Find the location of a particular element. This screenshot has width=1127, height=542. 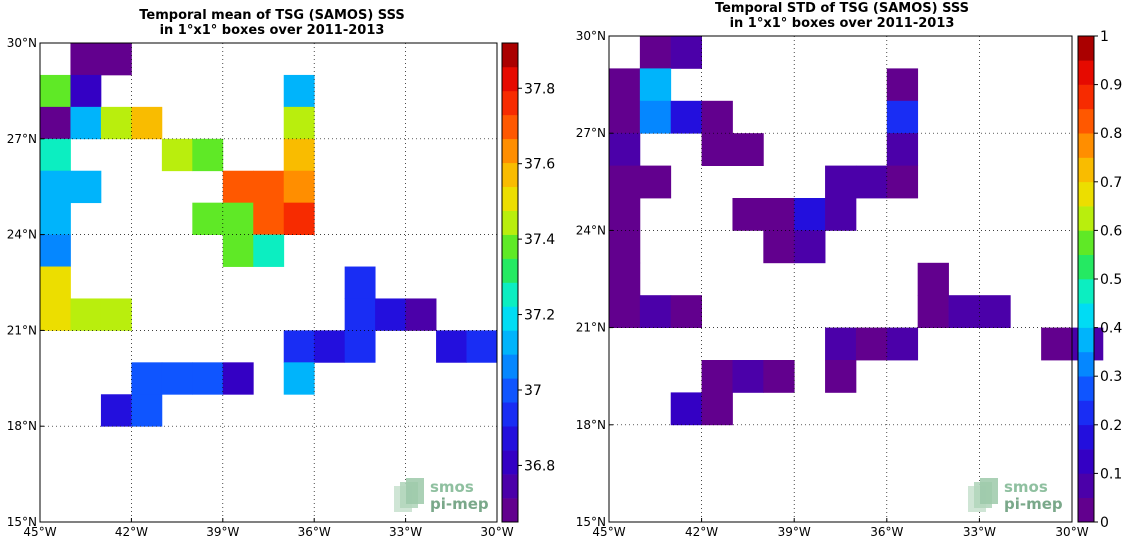

mean-y-ticks: 15°N 18°N 21°N 24°N 27°N 30°N is located at coordinates (25, 282).